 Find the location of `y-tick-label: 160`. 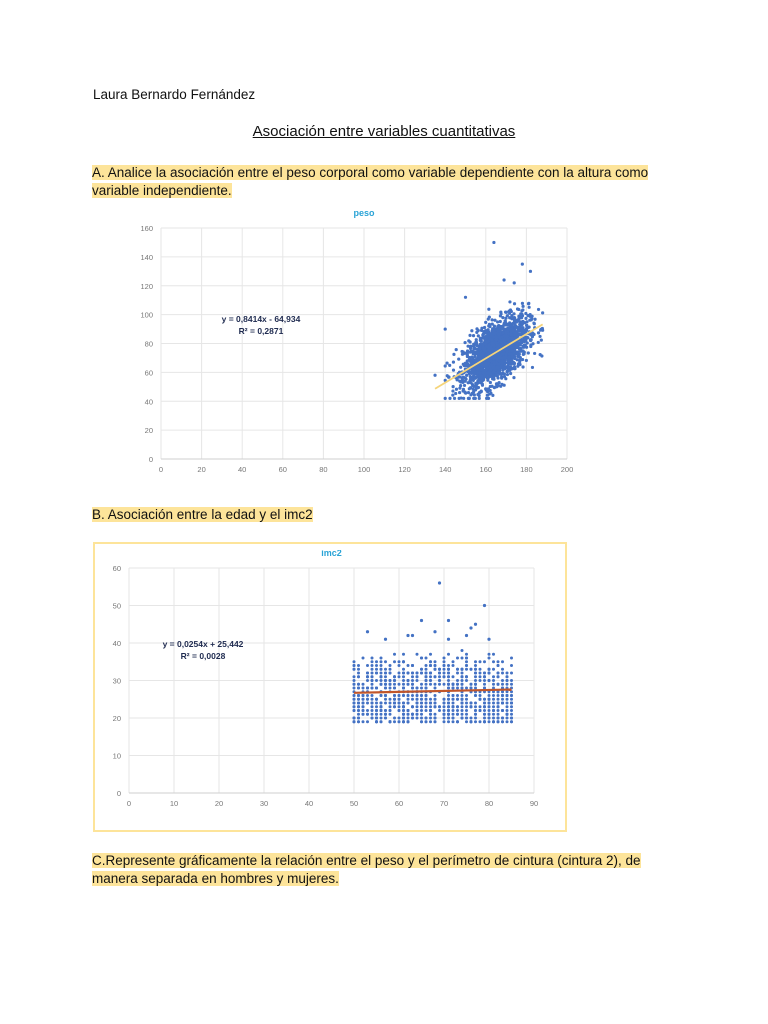

y-tick-label: 160 is located at coordinates (146, 228).